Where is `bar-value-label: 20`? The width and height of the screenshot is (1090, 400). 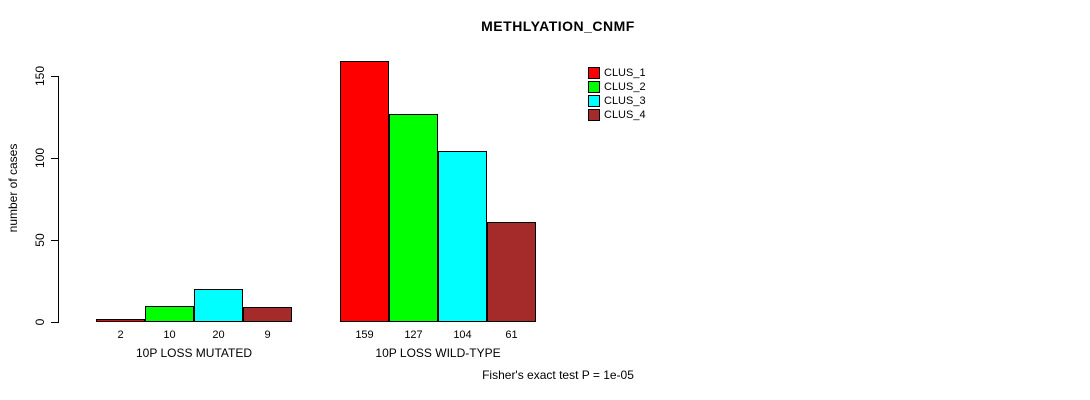 bar-value-label: 20 is located at coordinates (218, 335).